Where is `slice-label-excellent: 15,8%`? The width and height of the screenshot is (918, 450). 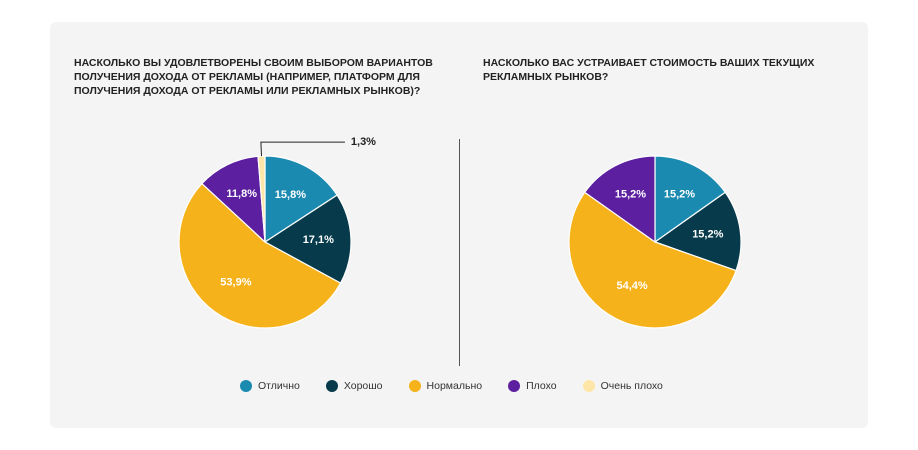
slice-label-excellent: 15,8% is located at coordinates (290, 195).